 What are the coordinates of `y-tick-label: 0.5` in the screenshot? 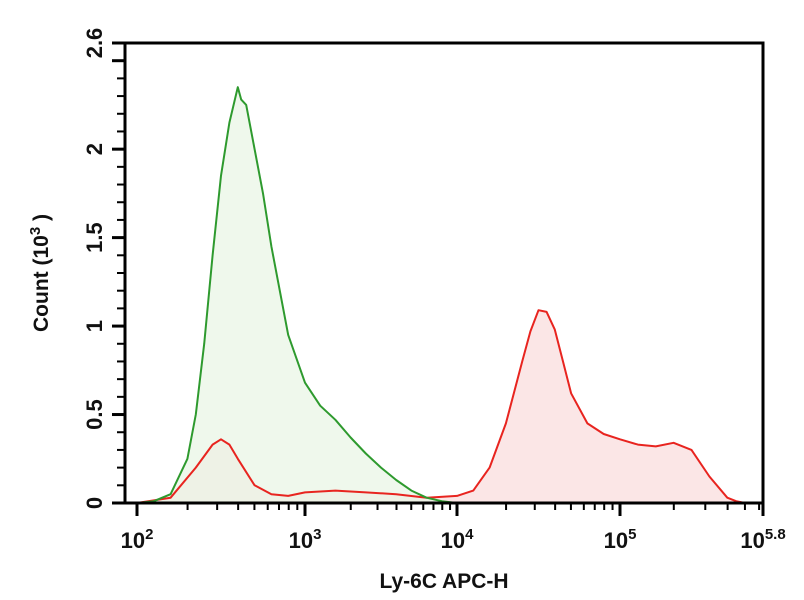 It's located at (94, 414).